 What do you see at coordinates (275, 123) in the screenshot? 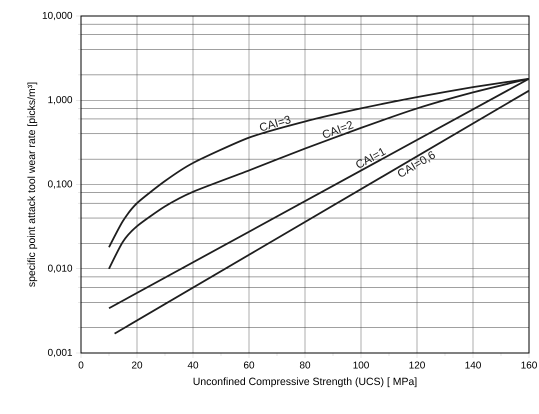
I see `text: CAI=3` at bounding box center [275, 123].